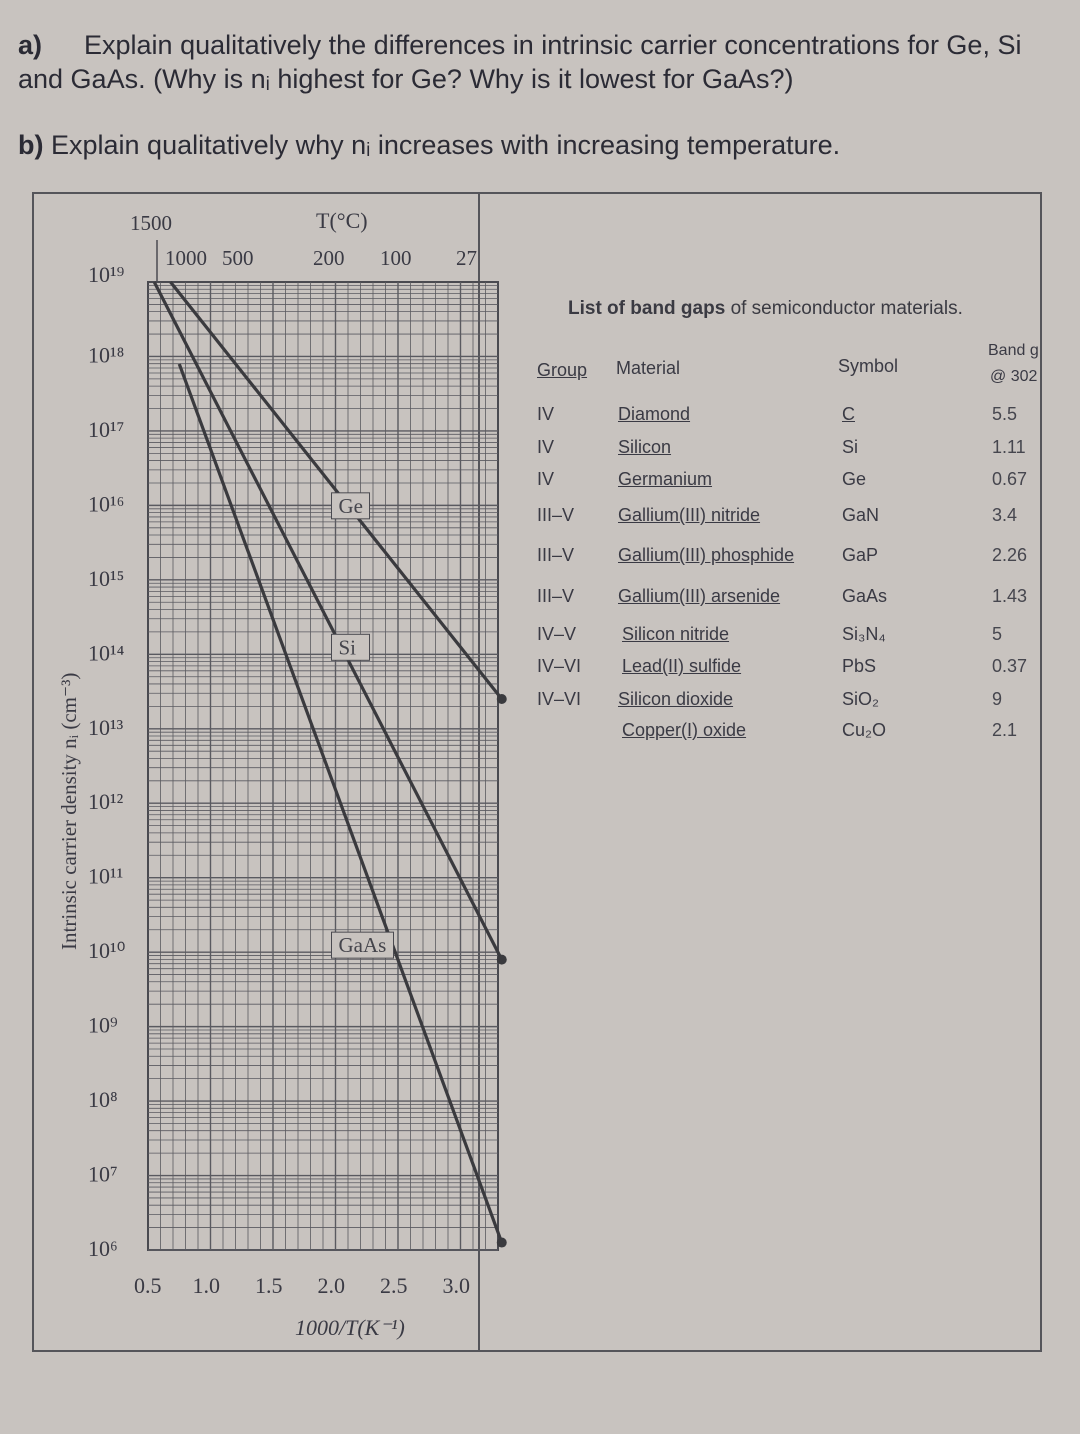  What do you see at coordinates (466, 258) in the screenshot?
I see `top-tick-label: 27` at bounding box center [466, 258].